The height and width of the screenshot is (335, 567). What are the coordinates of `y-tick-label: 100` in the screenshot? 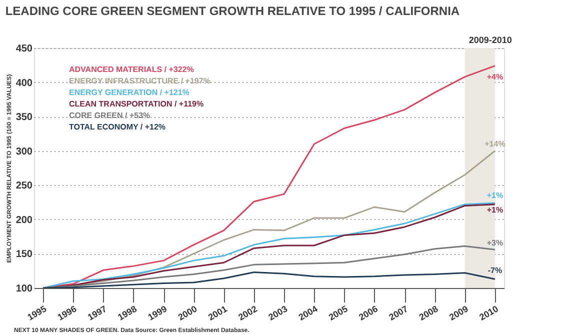 It's located at (24, 289).